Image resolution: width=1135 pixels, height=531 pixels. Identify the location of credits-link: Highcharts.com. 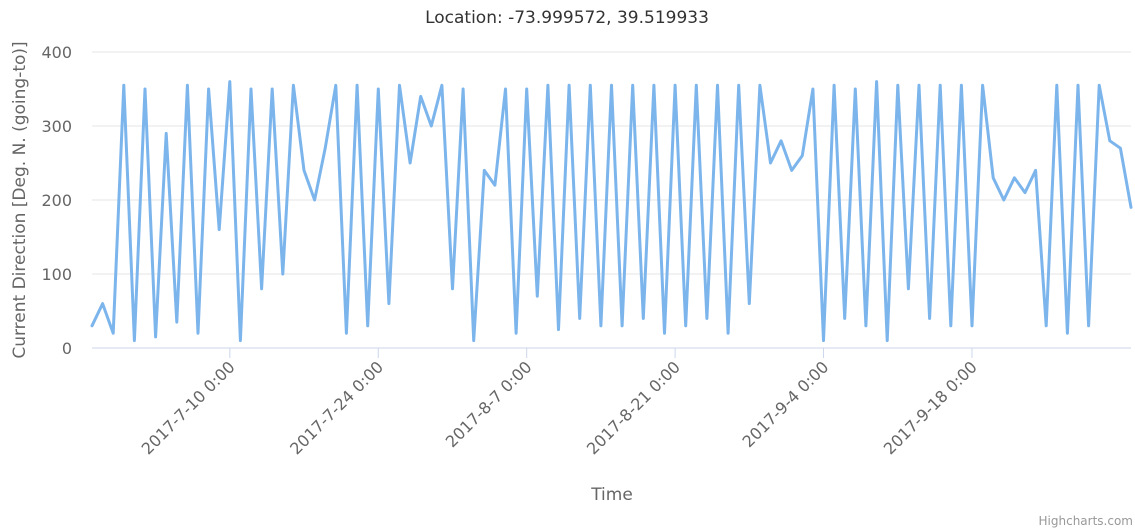
(1086, 521).